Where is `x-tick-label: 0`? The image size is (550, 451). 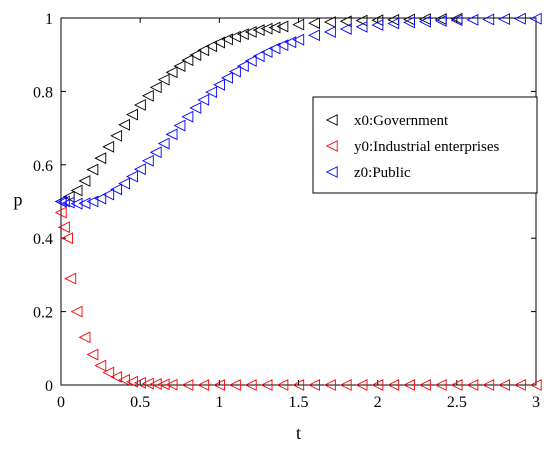 x-tick-label: 0 is located at coordinates (61, 402).